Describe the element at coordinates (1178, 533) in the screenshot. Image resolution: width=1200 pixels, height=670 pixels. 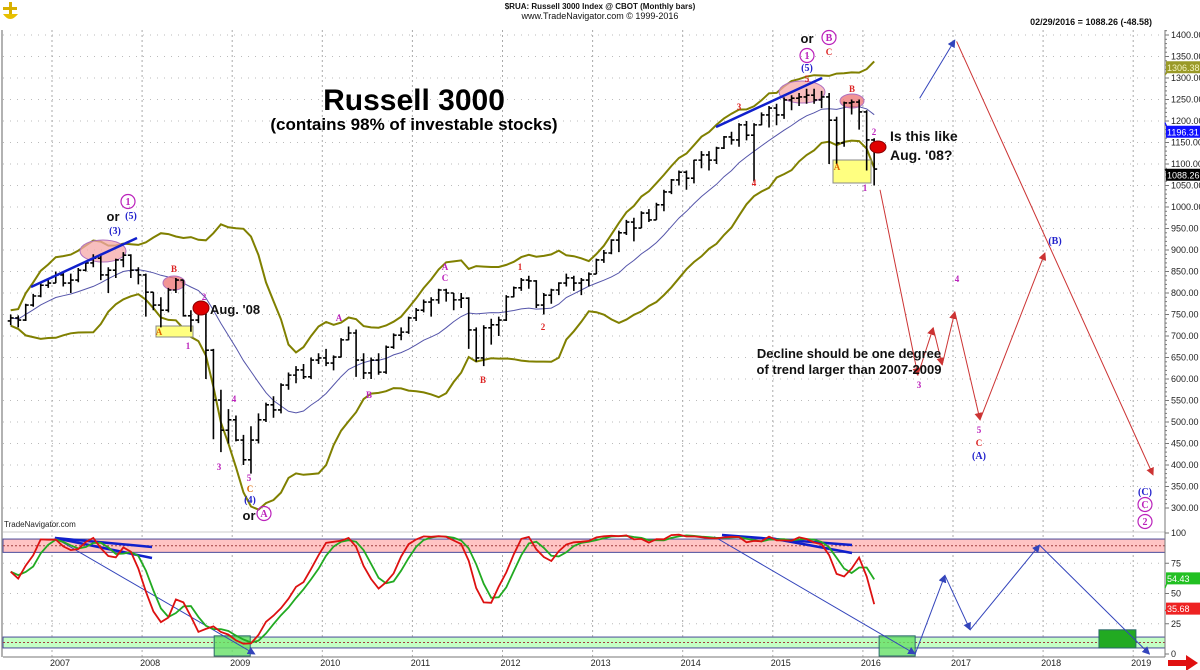
I see `indicator-tick-label: 100` at that location.